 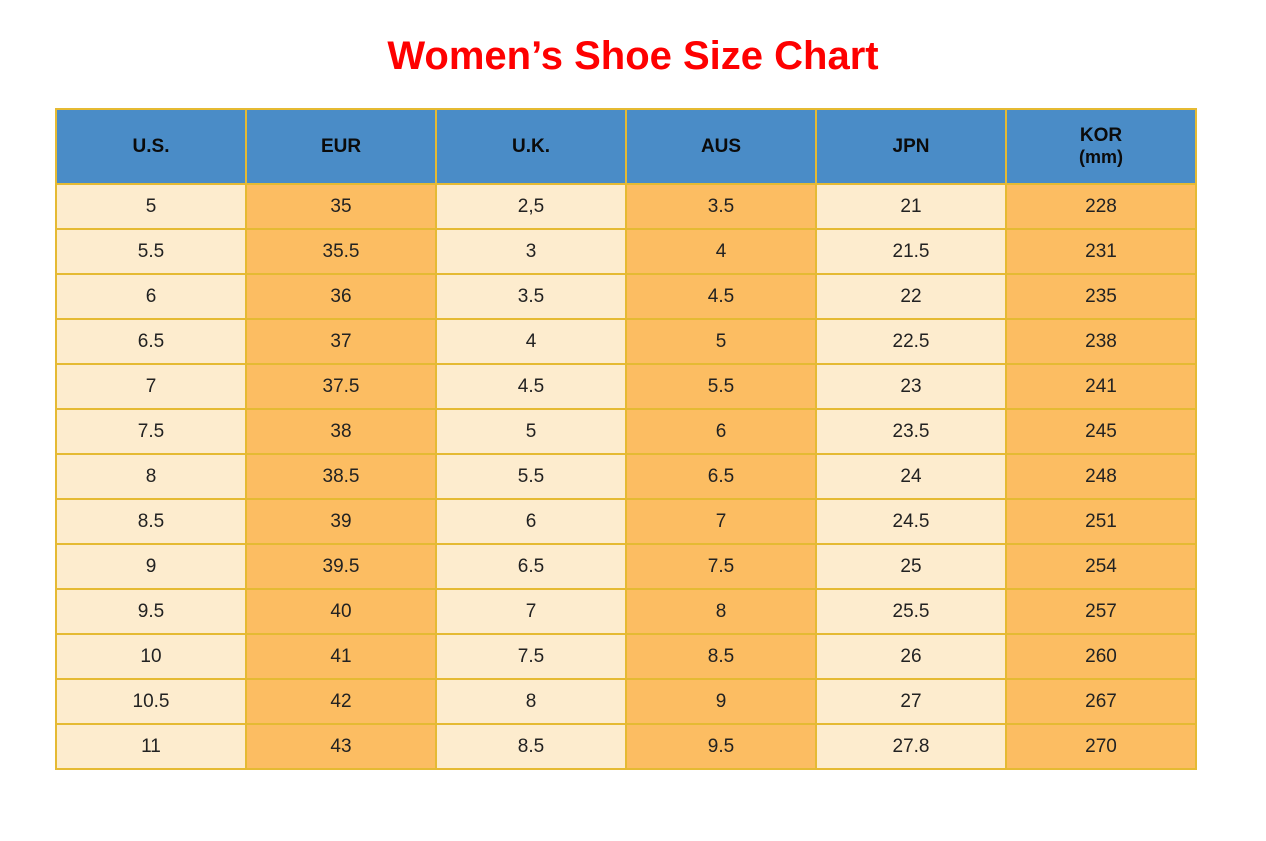 I want to click on table-cell: 38, so click(x=341, y=431).